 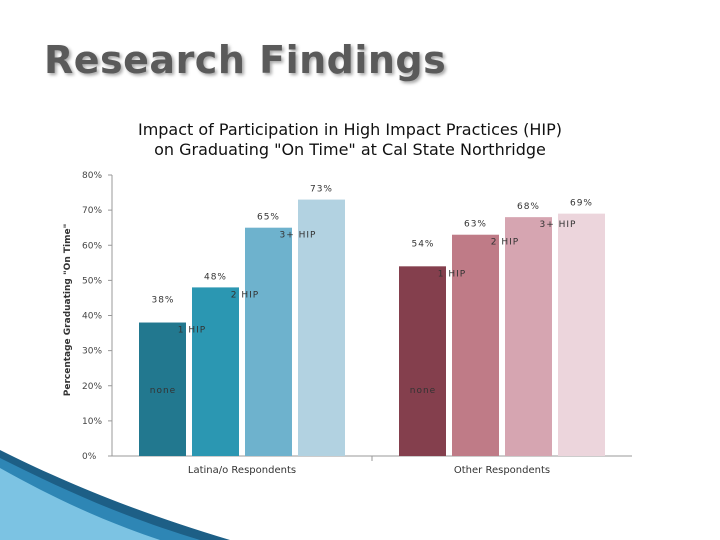 What do you see at coordinates (502, 470) in the screenshot?
I see `x-tick-label: Other Respondents` at bounding box center [502, 470].